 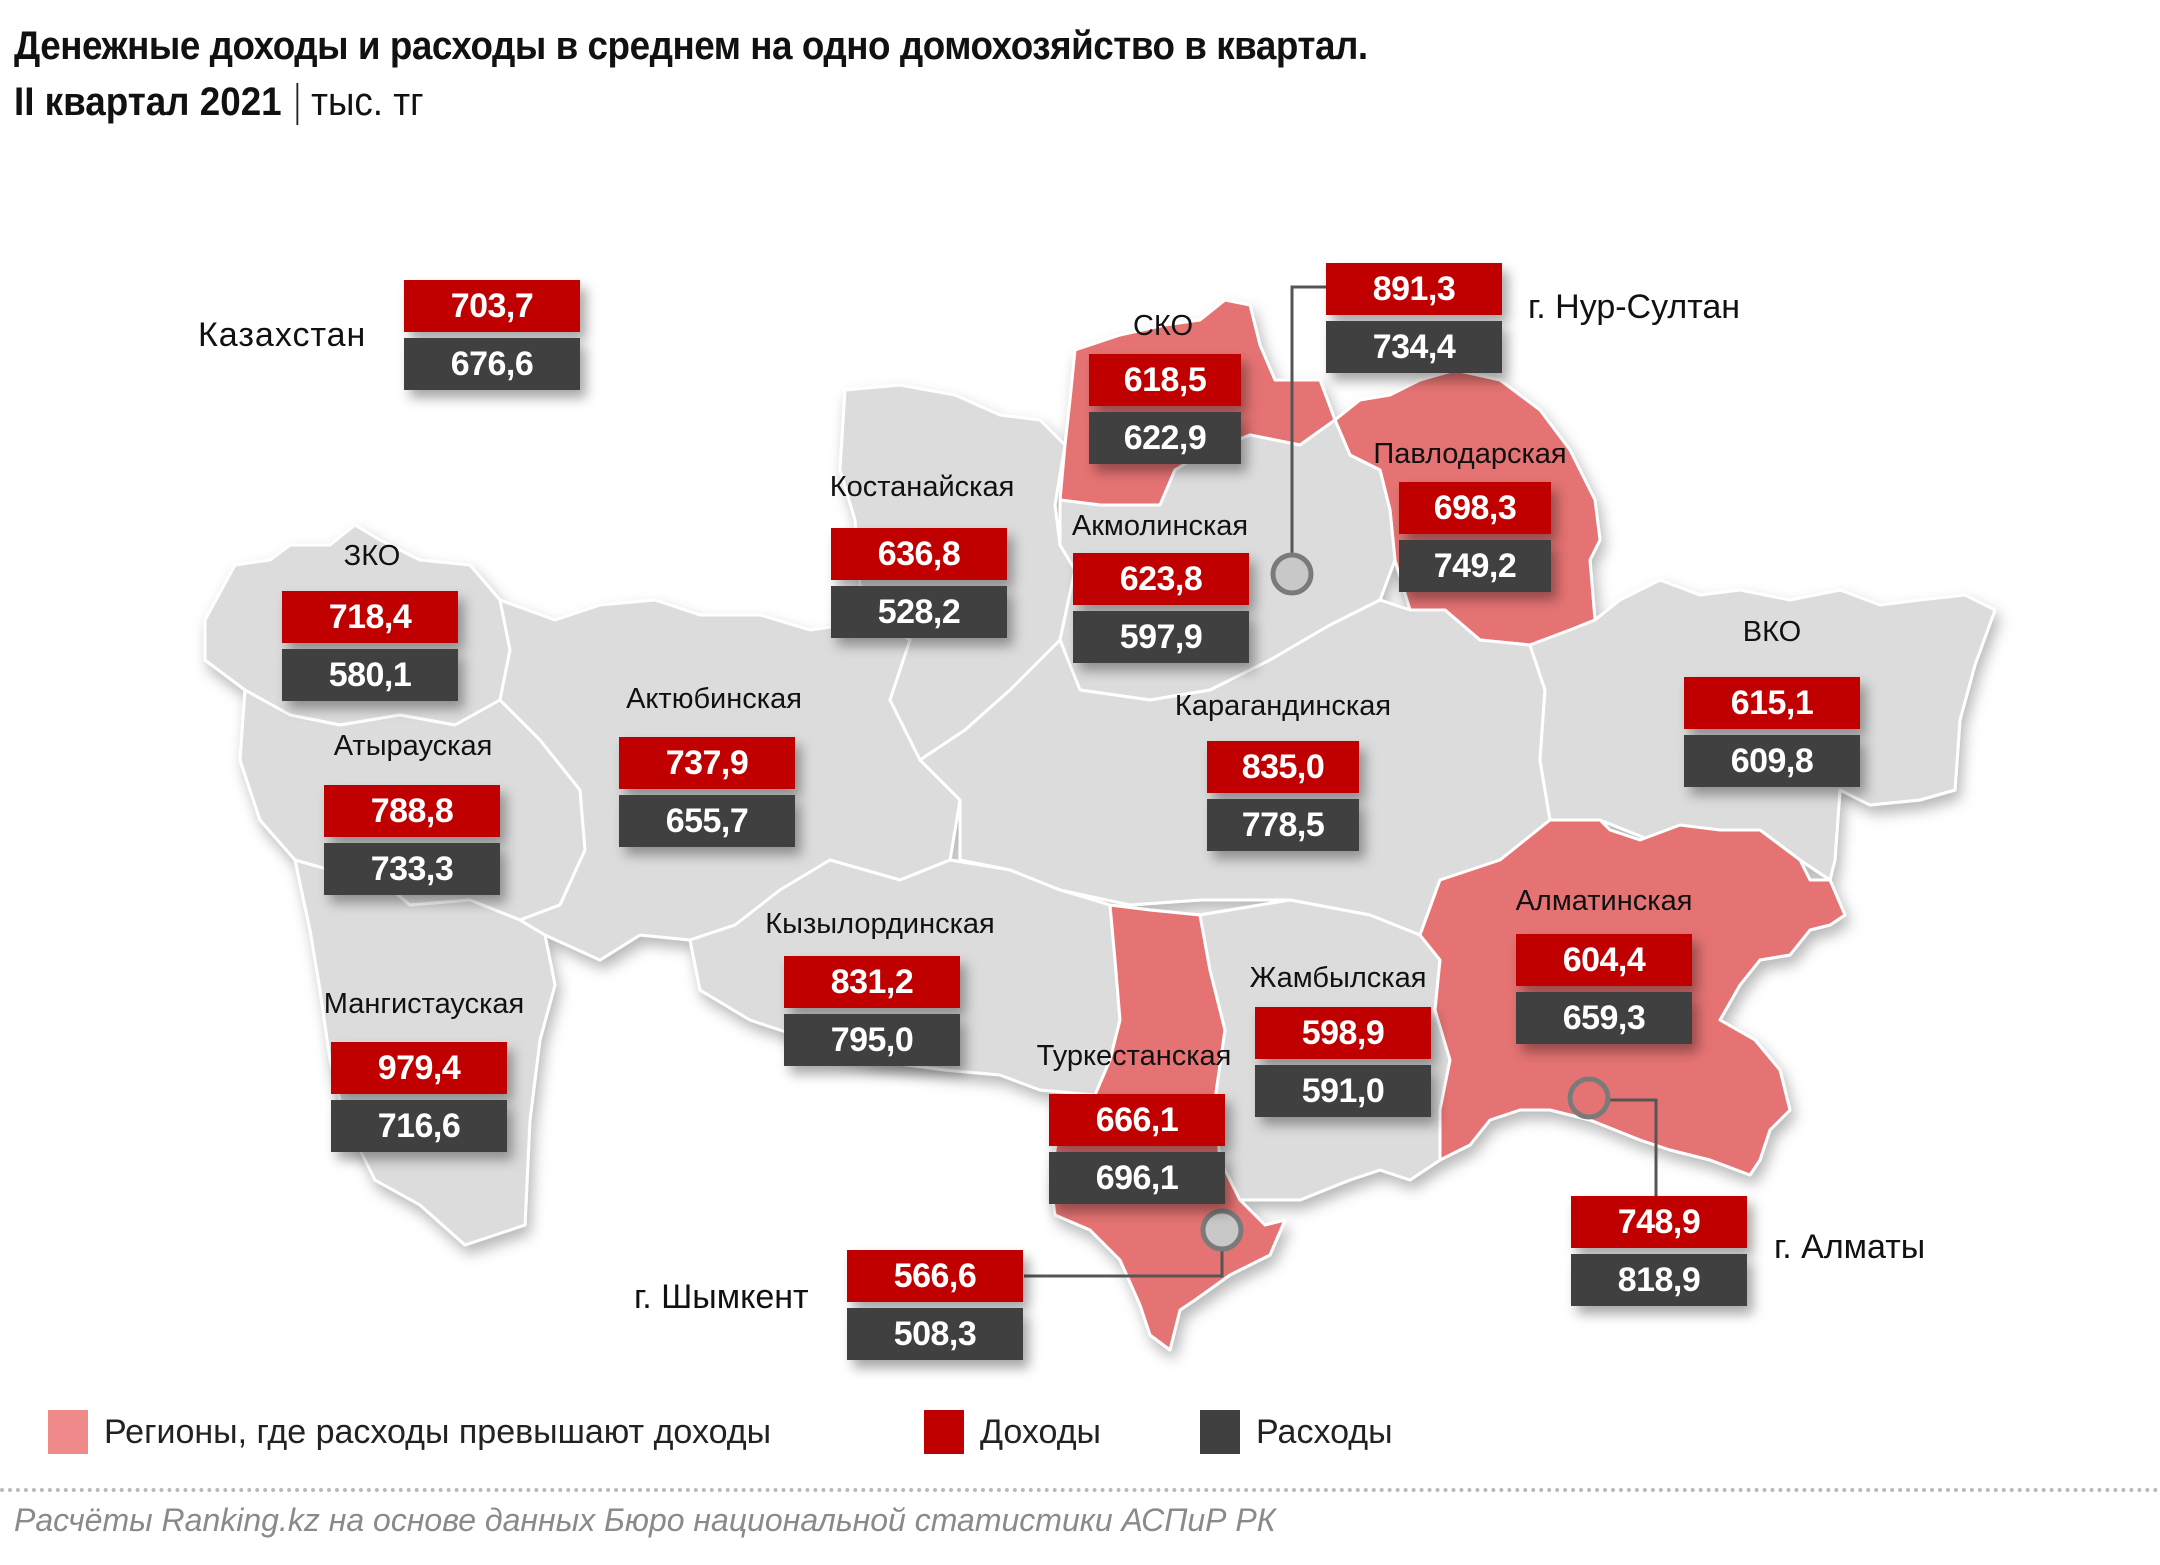 I want to click on shymkent-marker, so click(x=1222, y=1230).